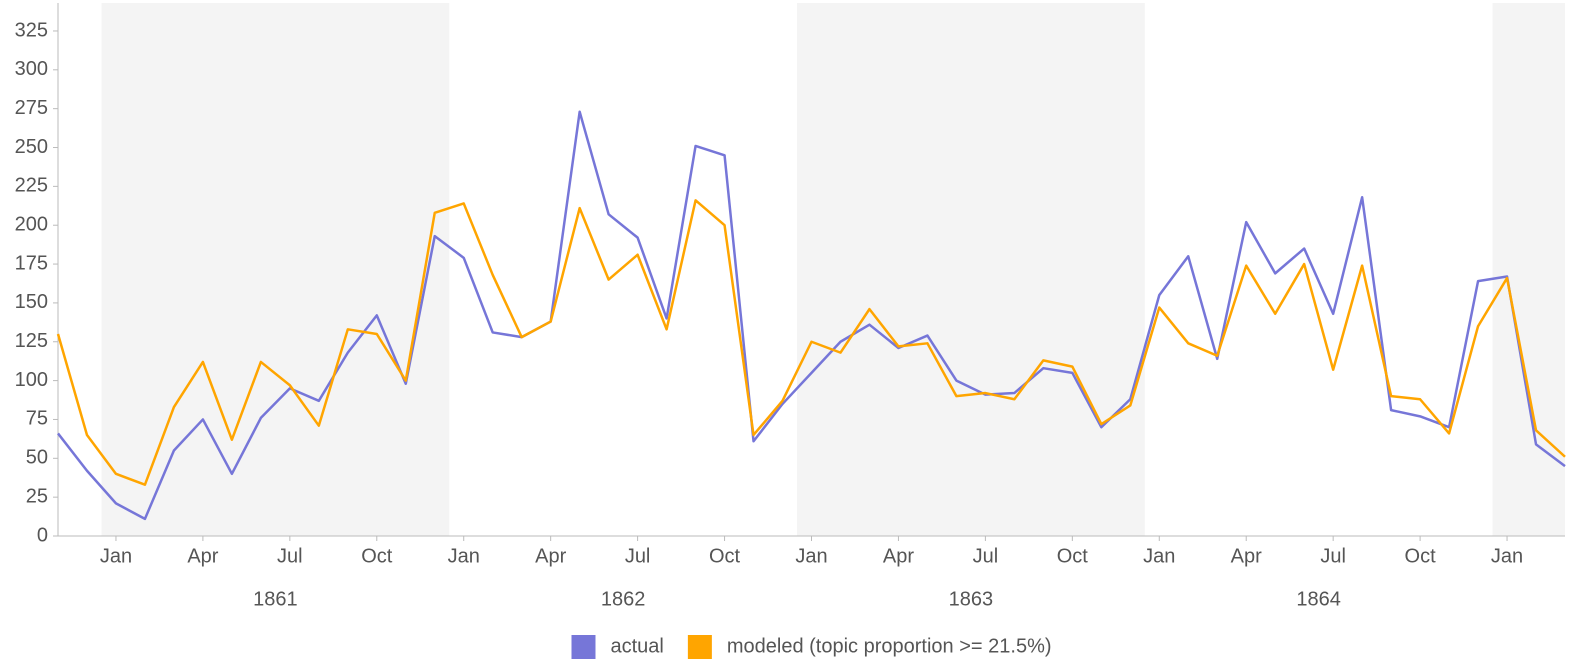  I want to click on y-tick-label: 225, so click(31, 186).